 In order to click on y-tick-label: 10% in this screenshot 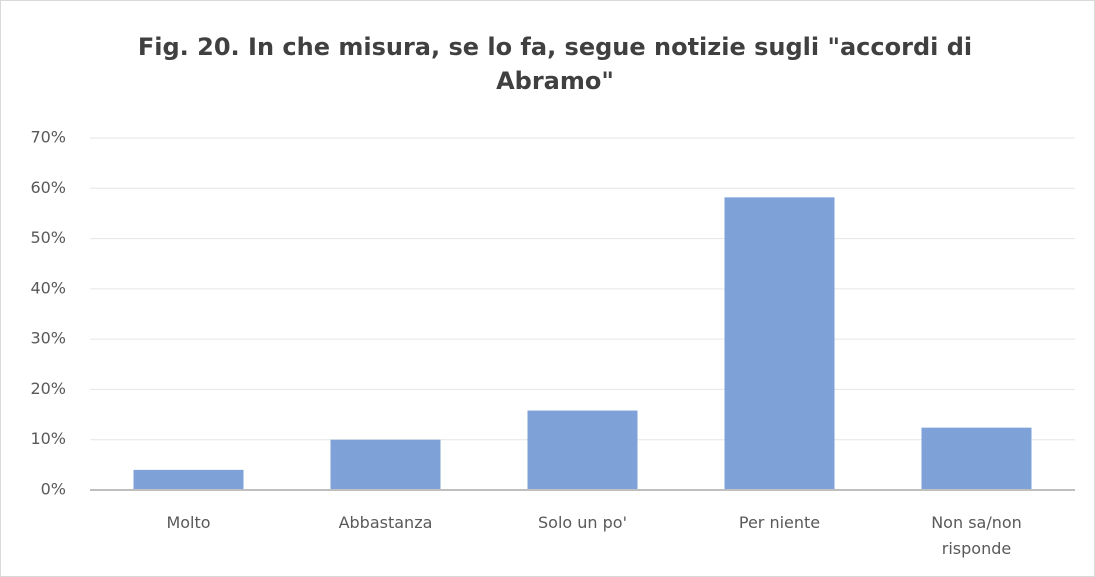, I will do `click(48, 438)`.